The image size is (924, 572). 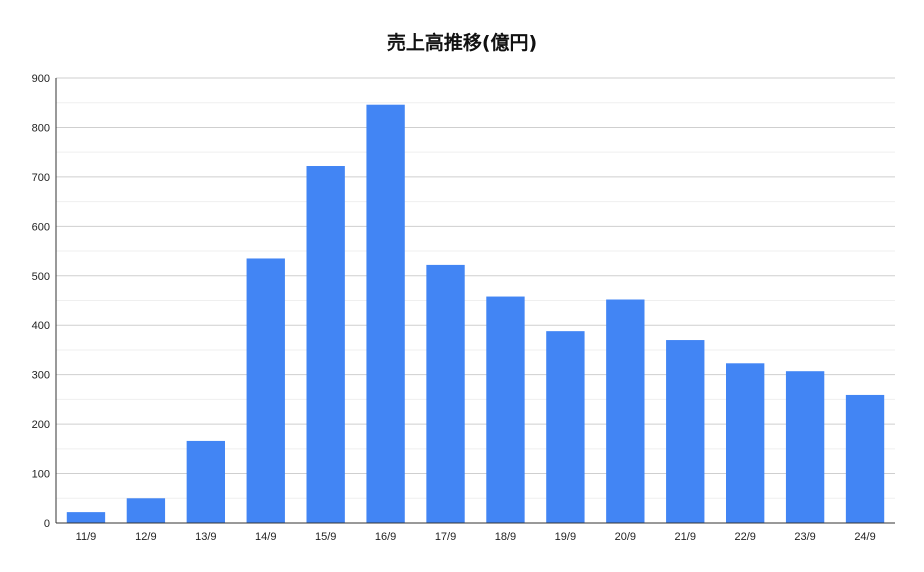 I want to click on y-tick-label: 700, so click(x=41, y=178).